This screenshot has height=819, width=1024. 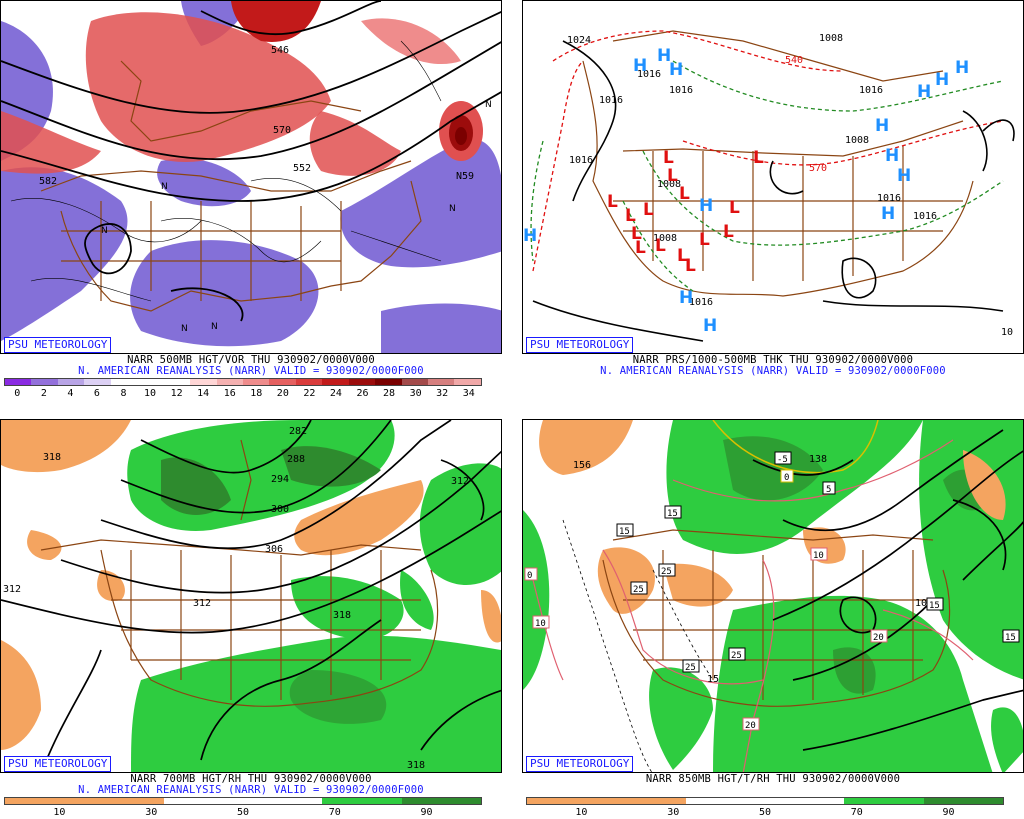 What do you see at coordinates (672, 514) in the screenshot?
I see `temp-label: 15` at bounding box center [672, 514].